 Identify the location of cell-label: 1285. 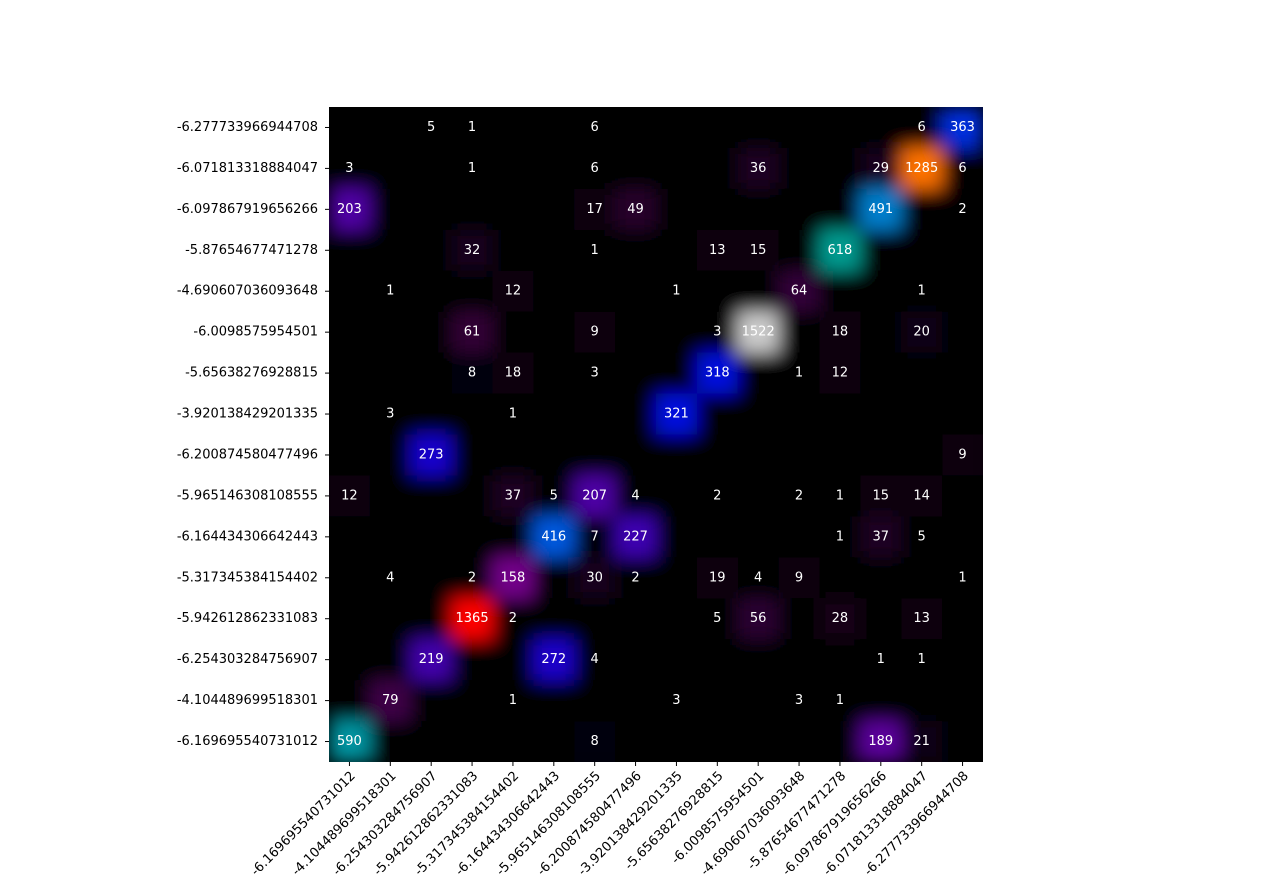
(921, 168).